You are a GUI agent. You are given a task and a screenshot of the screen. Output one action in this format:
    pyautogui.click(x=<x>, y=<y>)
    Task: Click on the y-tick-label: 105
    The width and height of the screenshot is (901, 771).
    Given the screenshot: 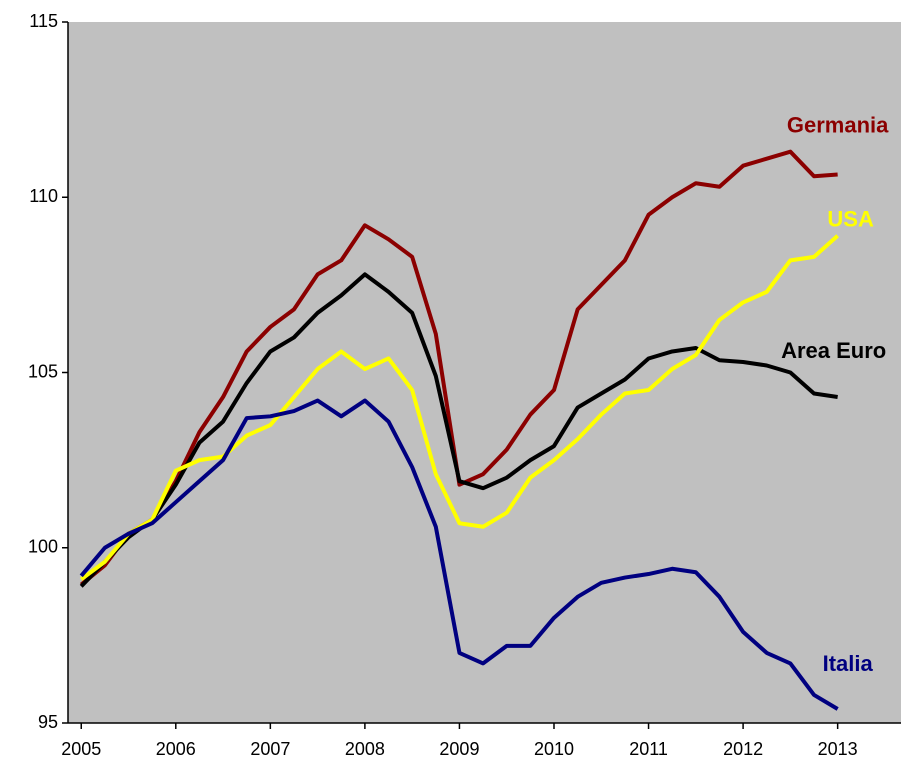 What is the action you would take?
    pyautogui.click(x=43, y=371)
    